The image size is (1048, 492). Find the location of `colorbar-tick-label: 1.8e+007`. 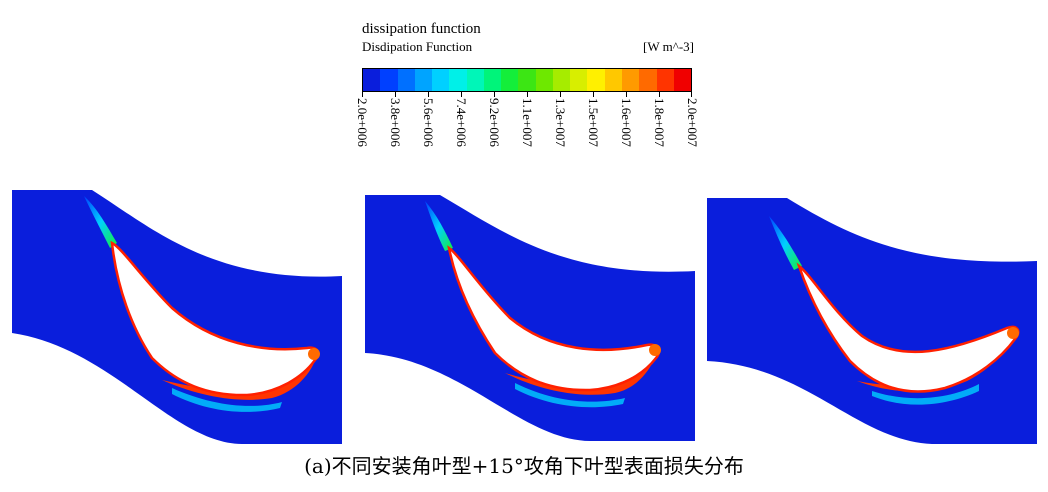

colorbar-tick-label: 1.8e+007 is located at coordinates (659, 122).